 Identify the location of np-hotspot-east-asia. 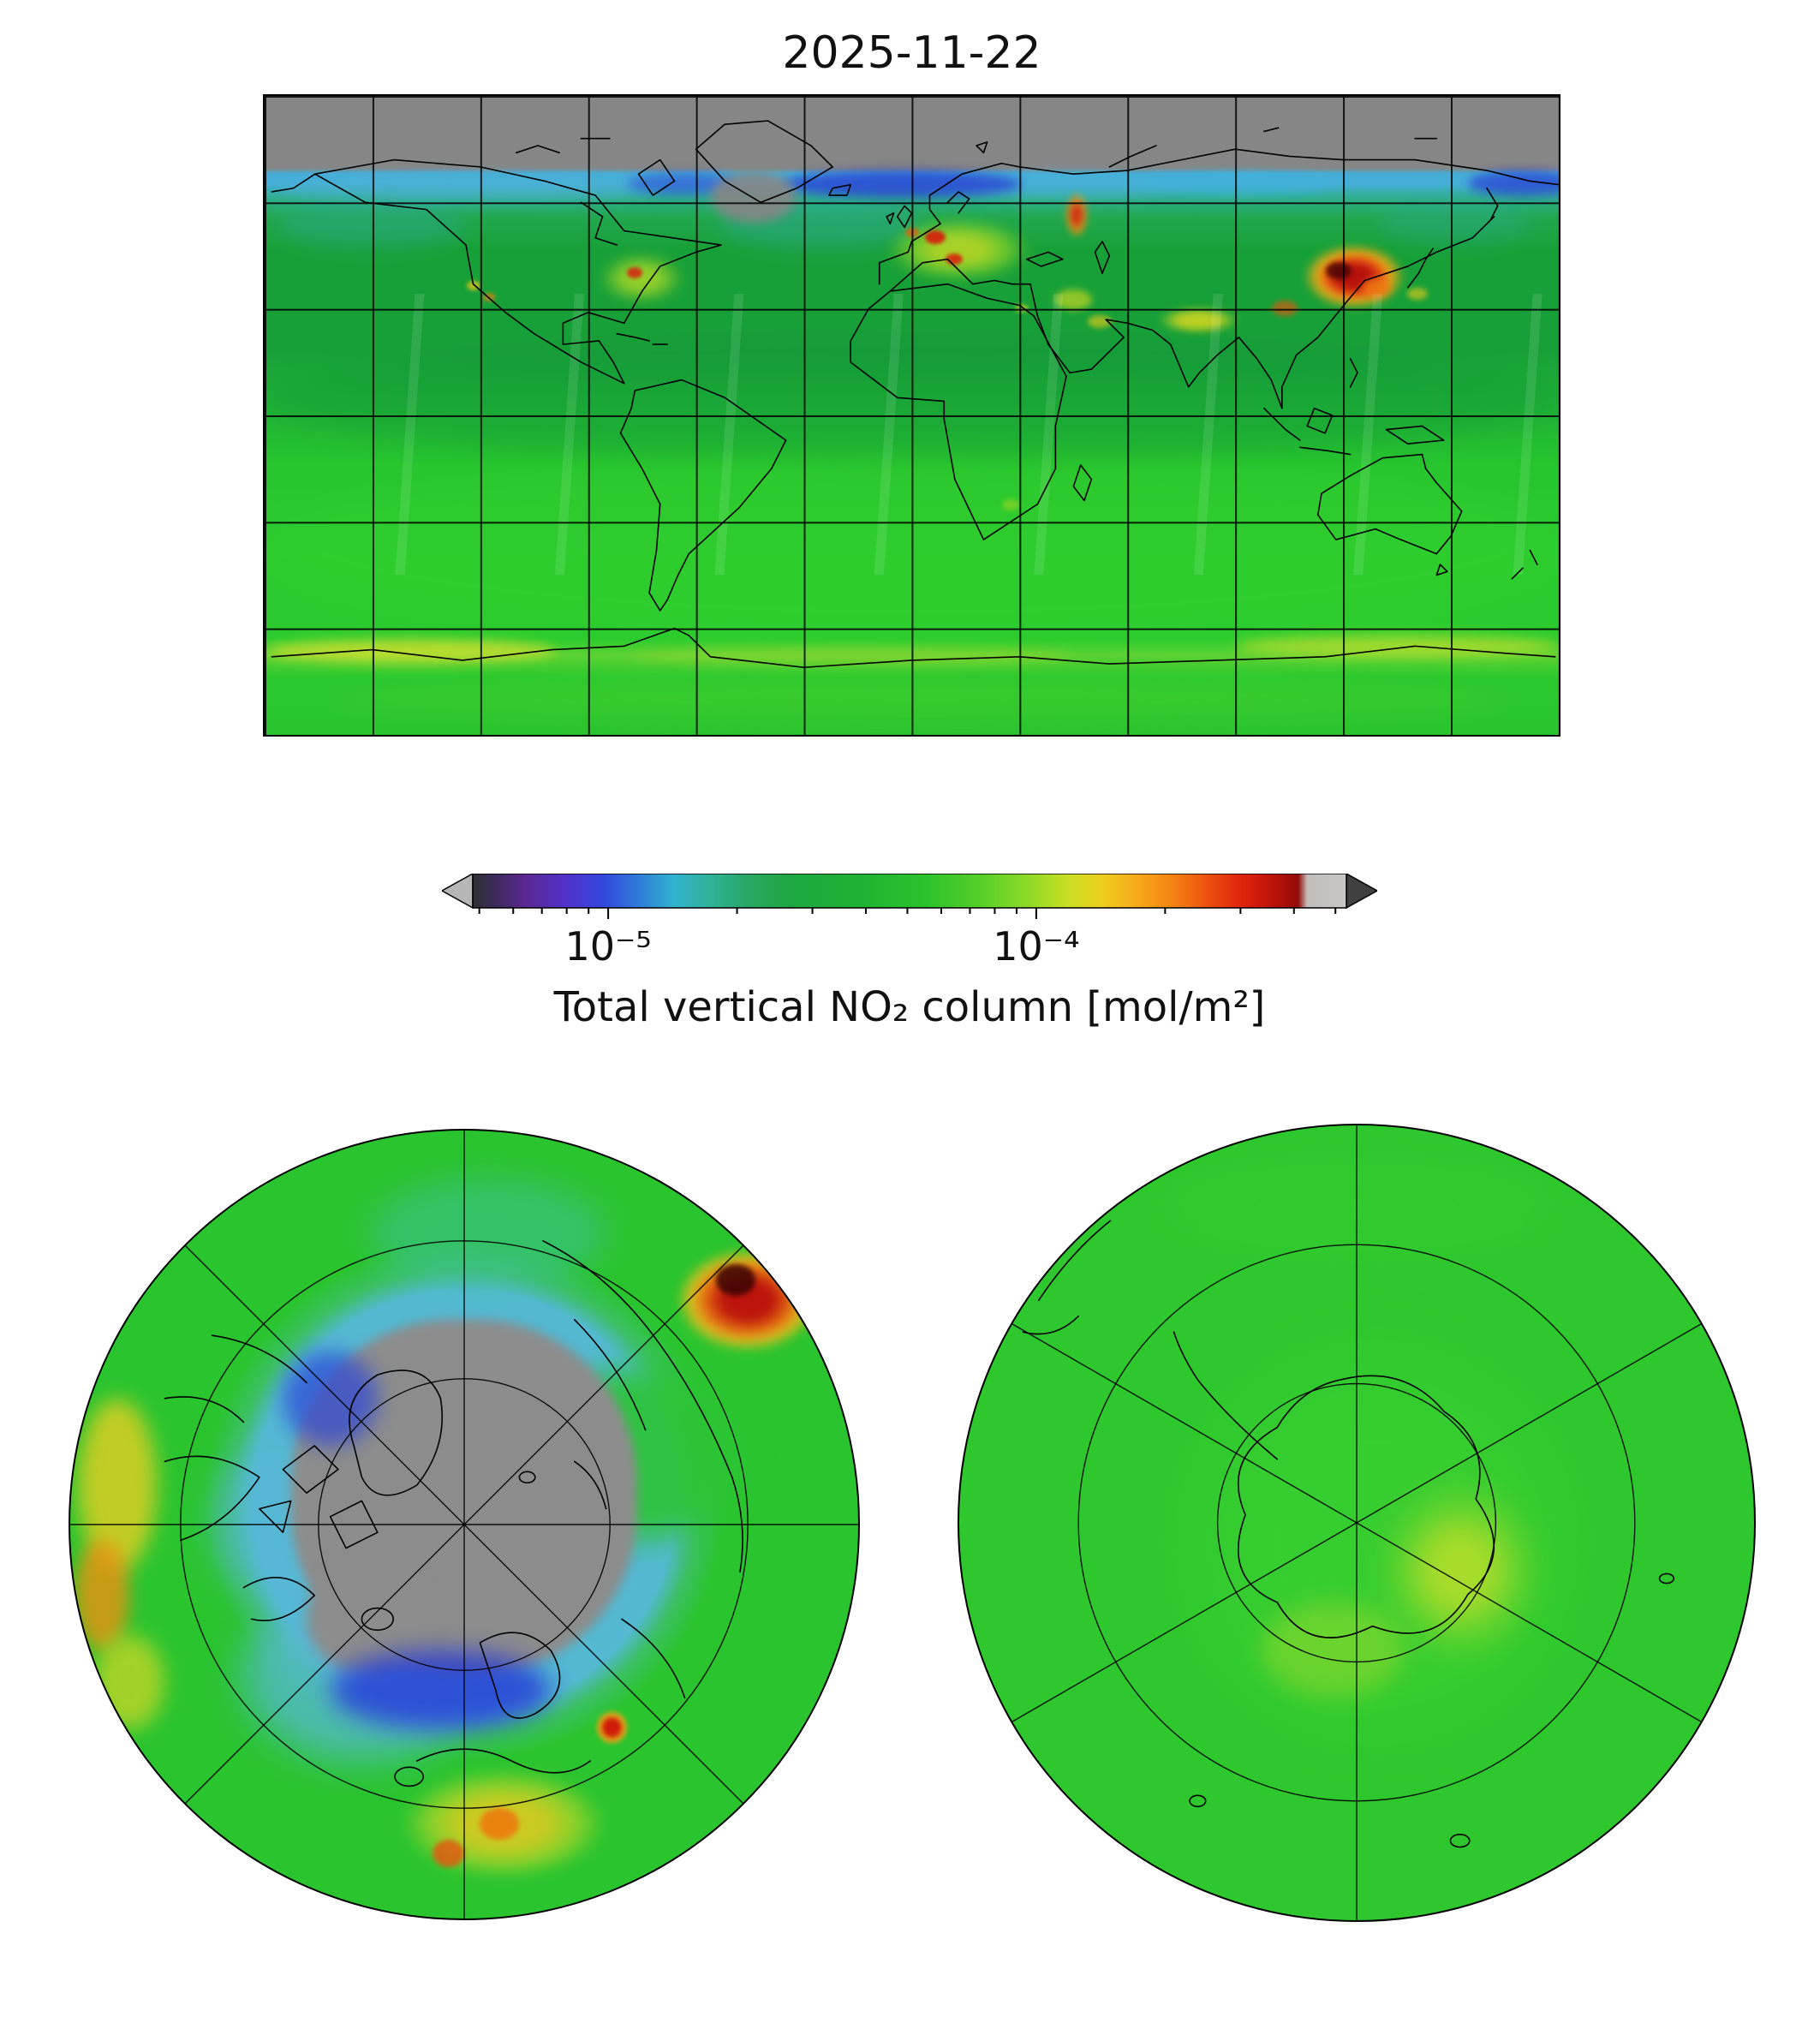
(748, 1300).